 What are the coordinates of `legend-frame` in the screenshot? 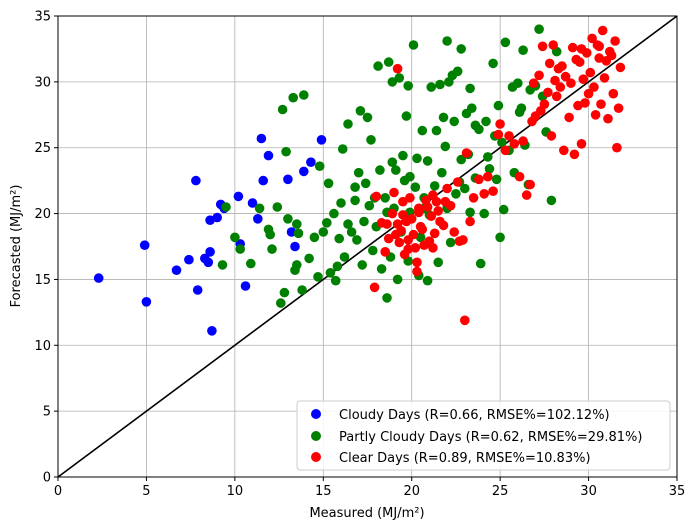 It's located at (483, 435).